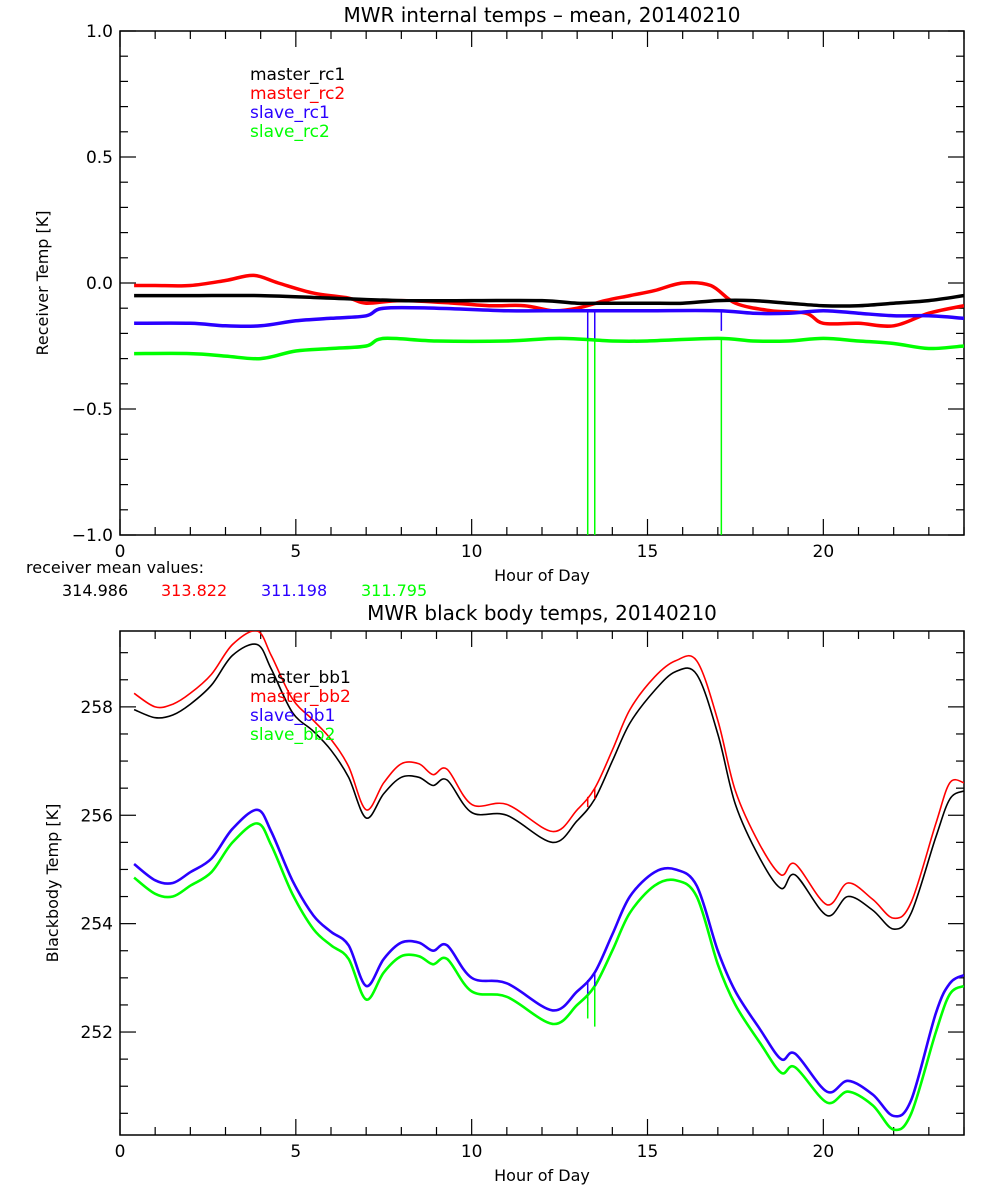 The height and width of the screenshot is (1200, 1000). What do you see at coordinates (292, 716) in the screenshot?
I see `legend-item-slave-bb1: slave_bb1` at bounding box center [292, 716].